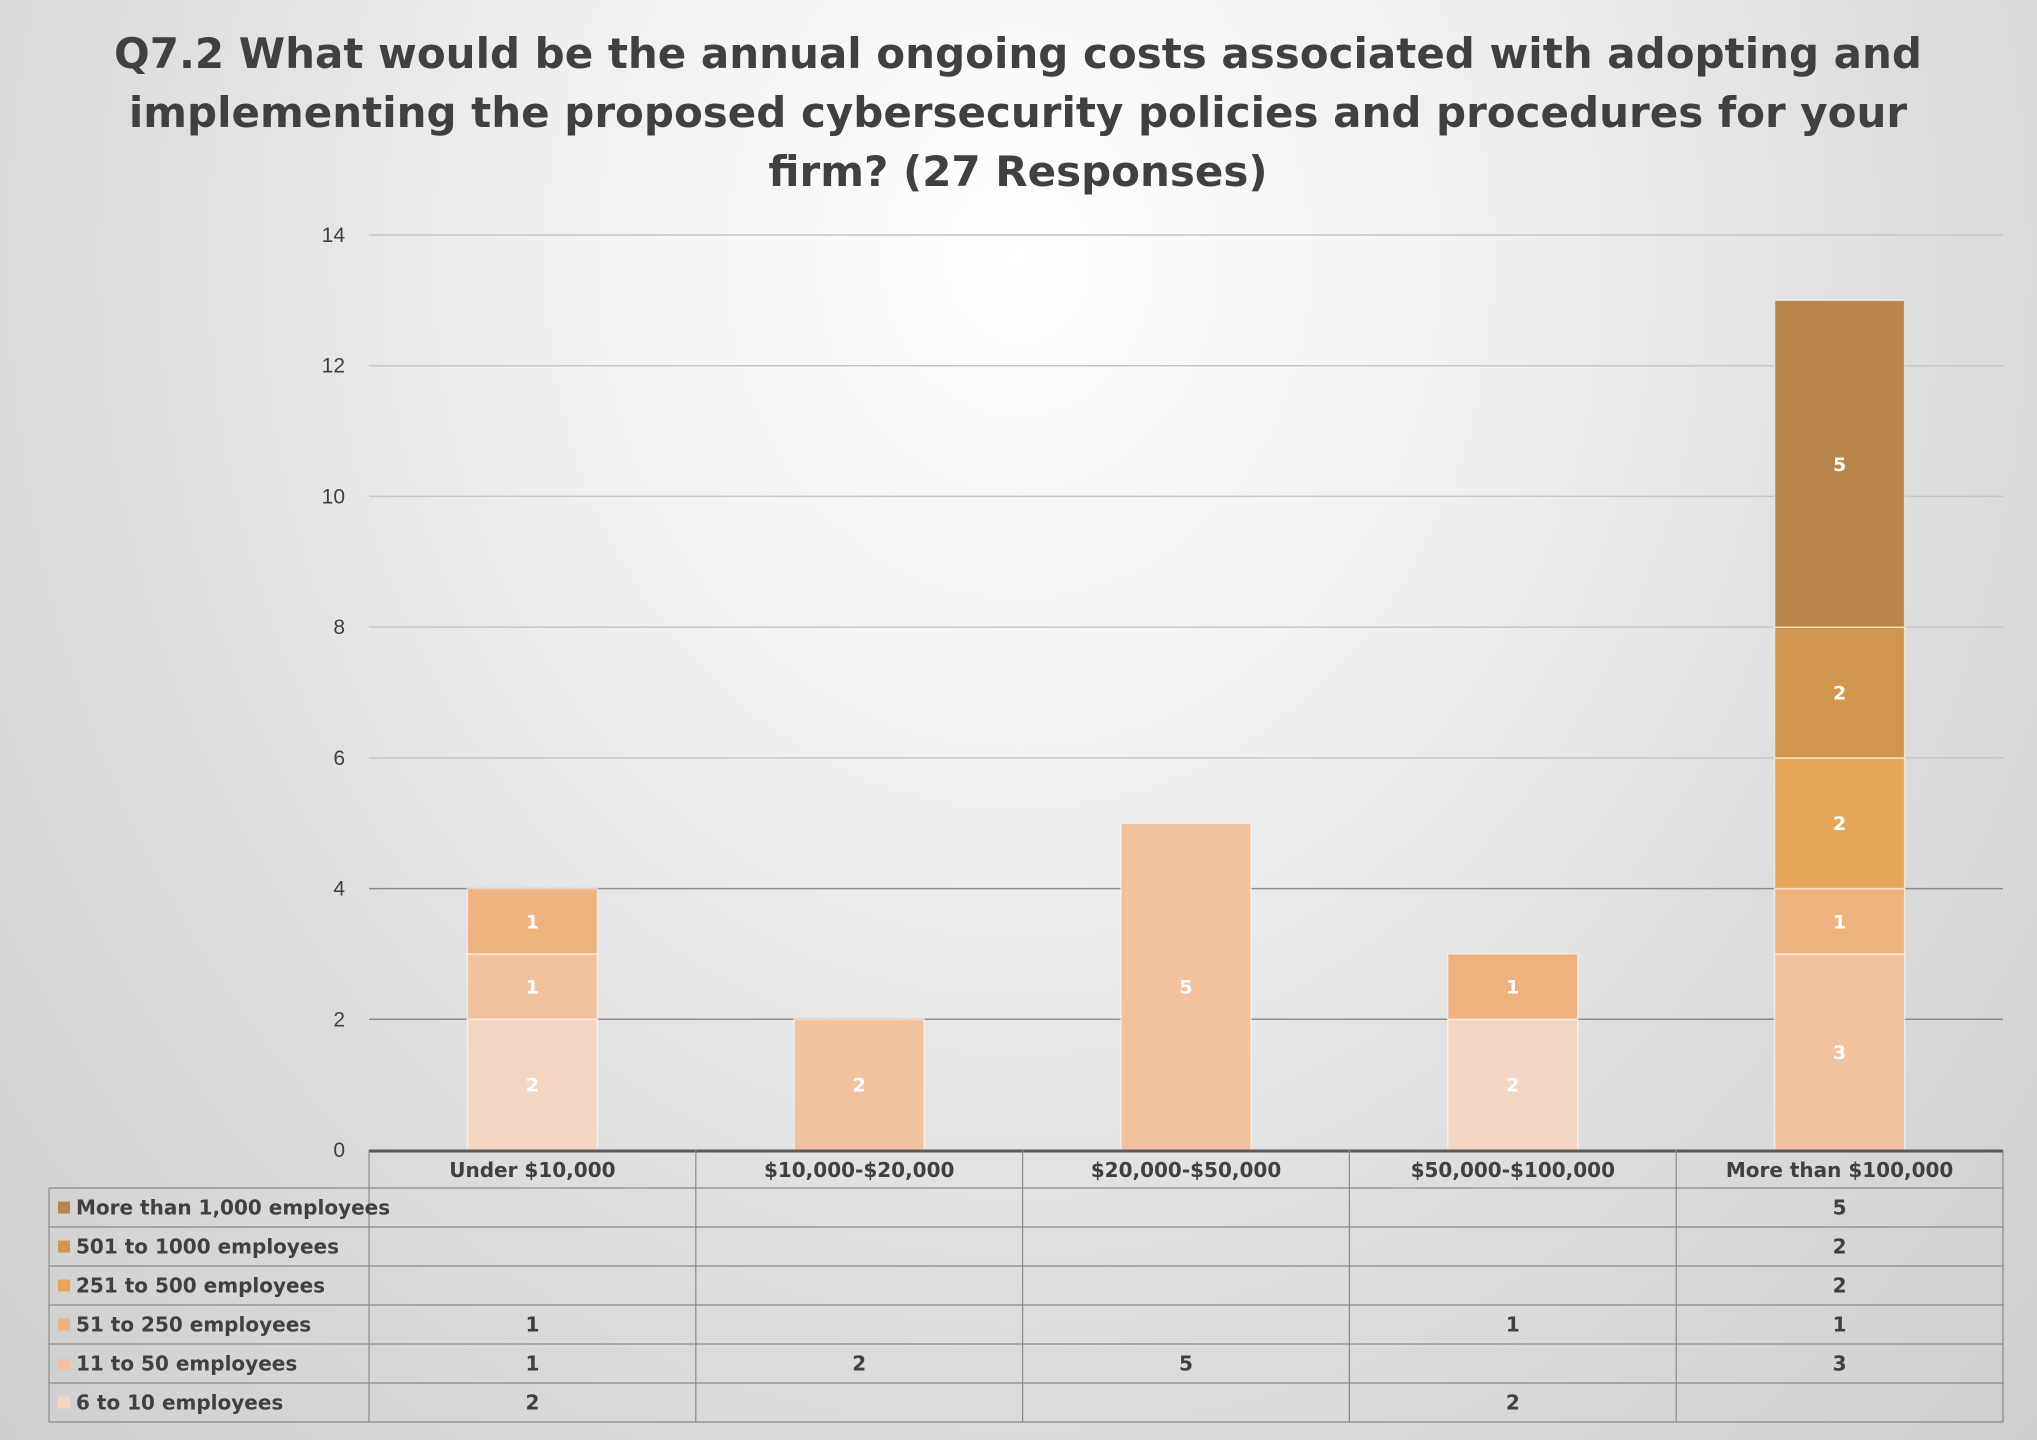 The image size is (2037, 1440). Describe the element at coordinates (339, 1150) in the screenshot. I see `y-tick-label: 0` at that location.